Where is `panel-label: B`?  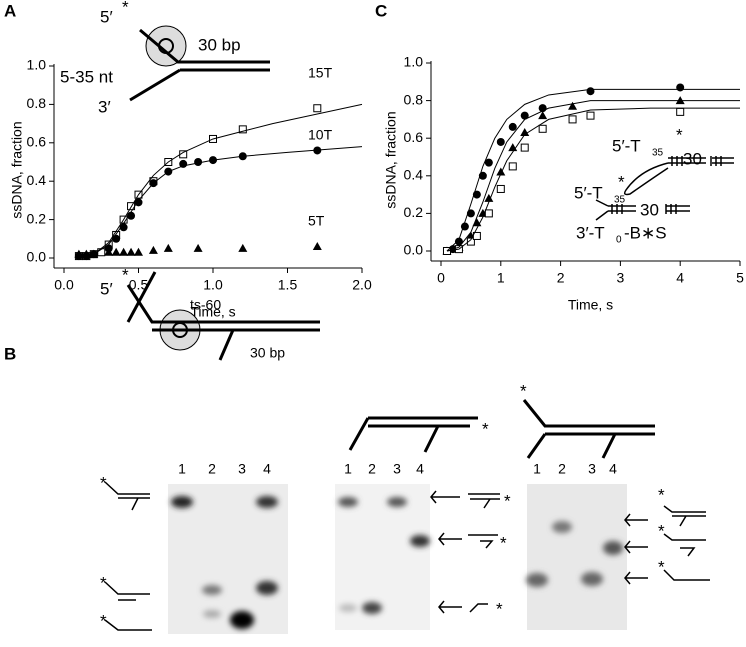 panel-label: B is located at coordinates (10, 353).